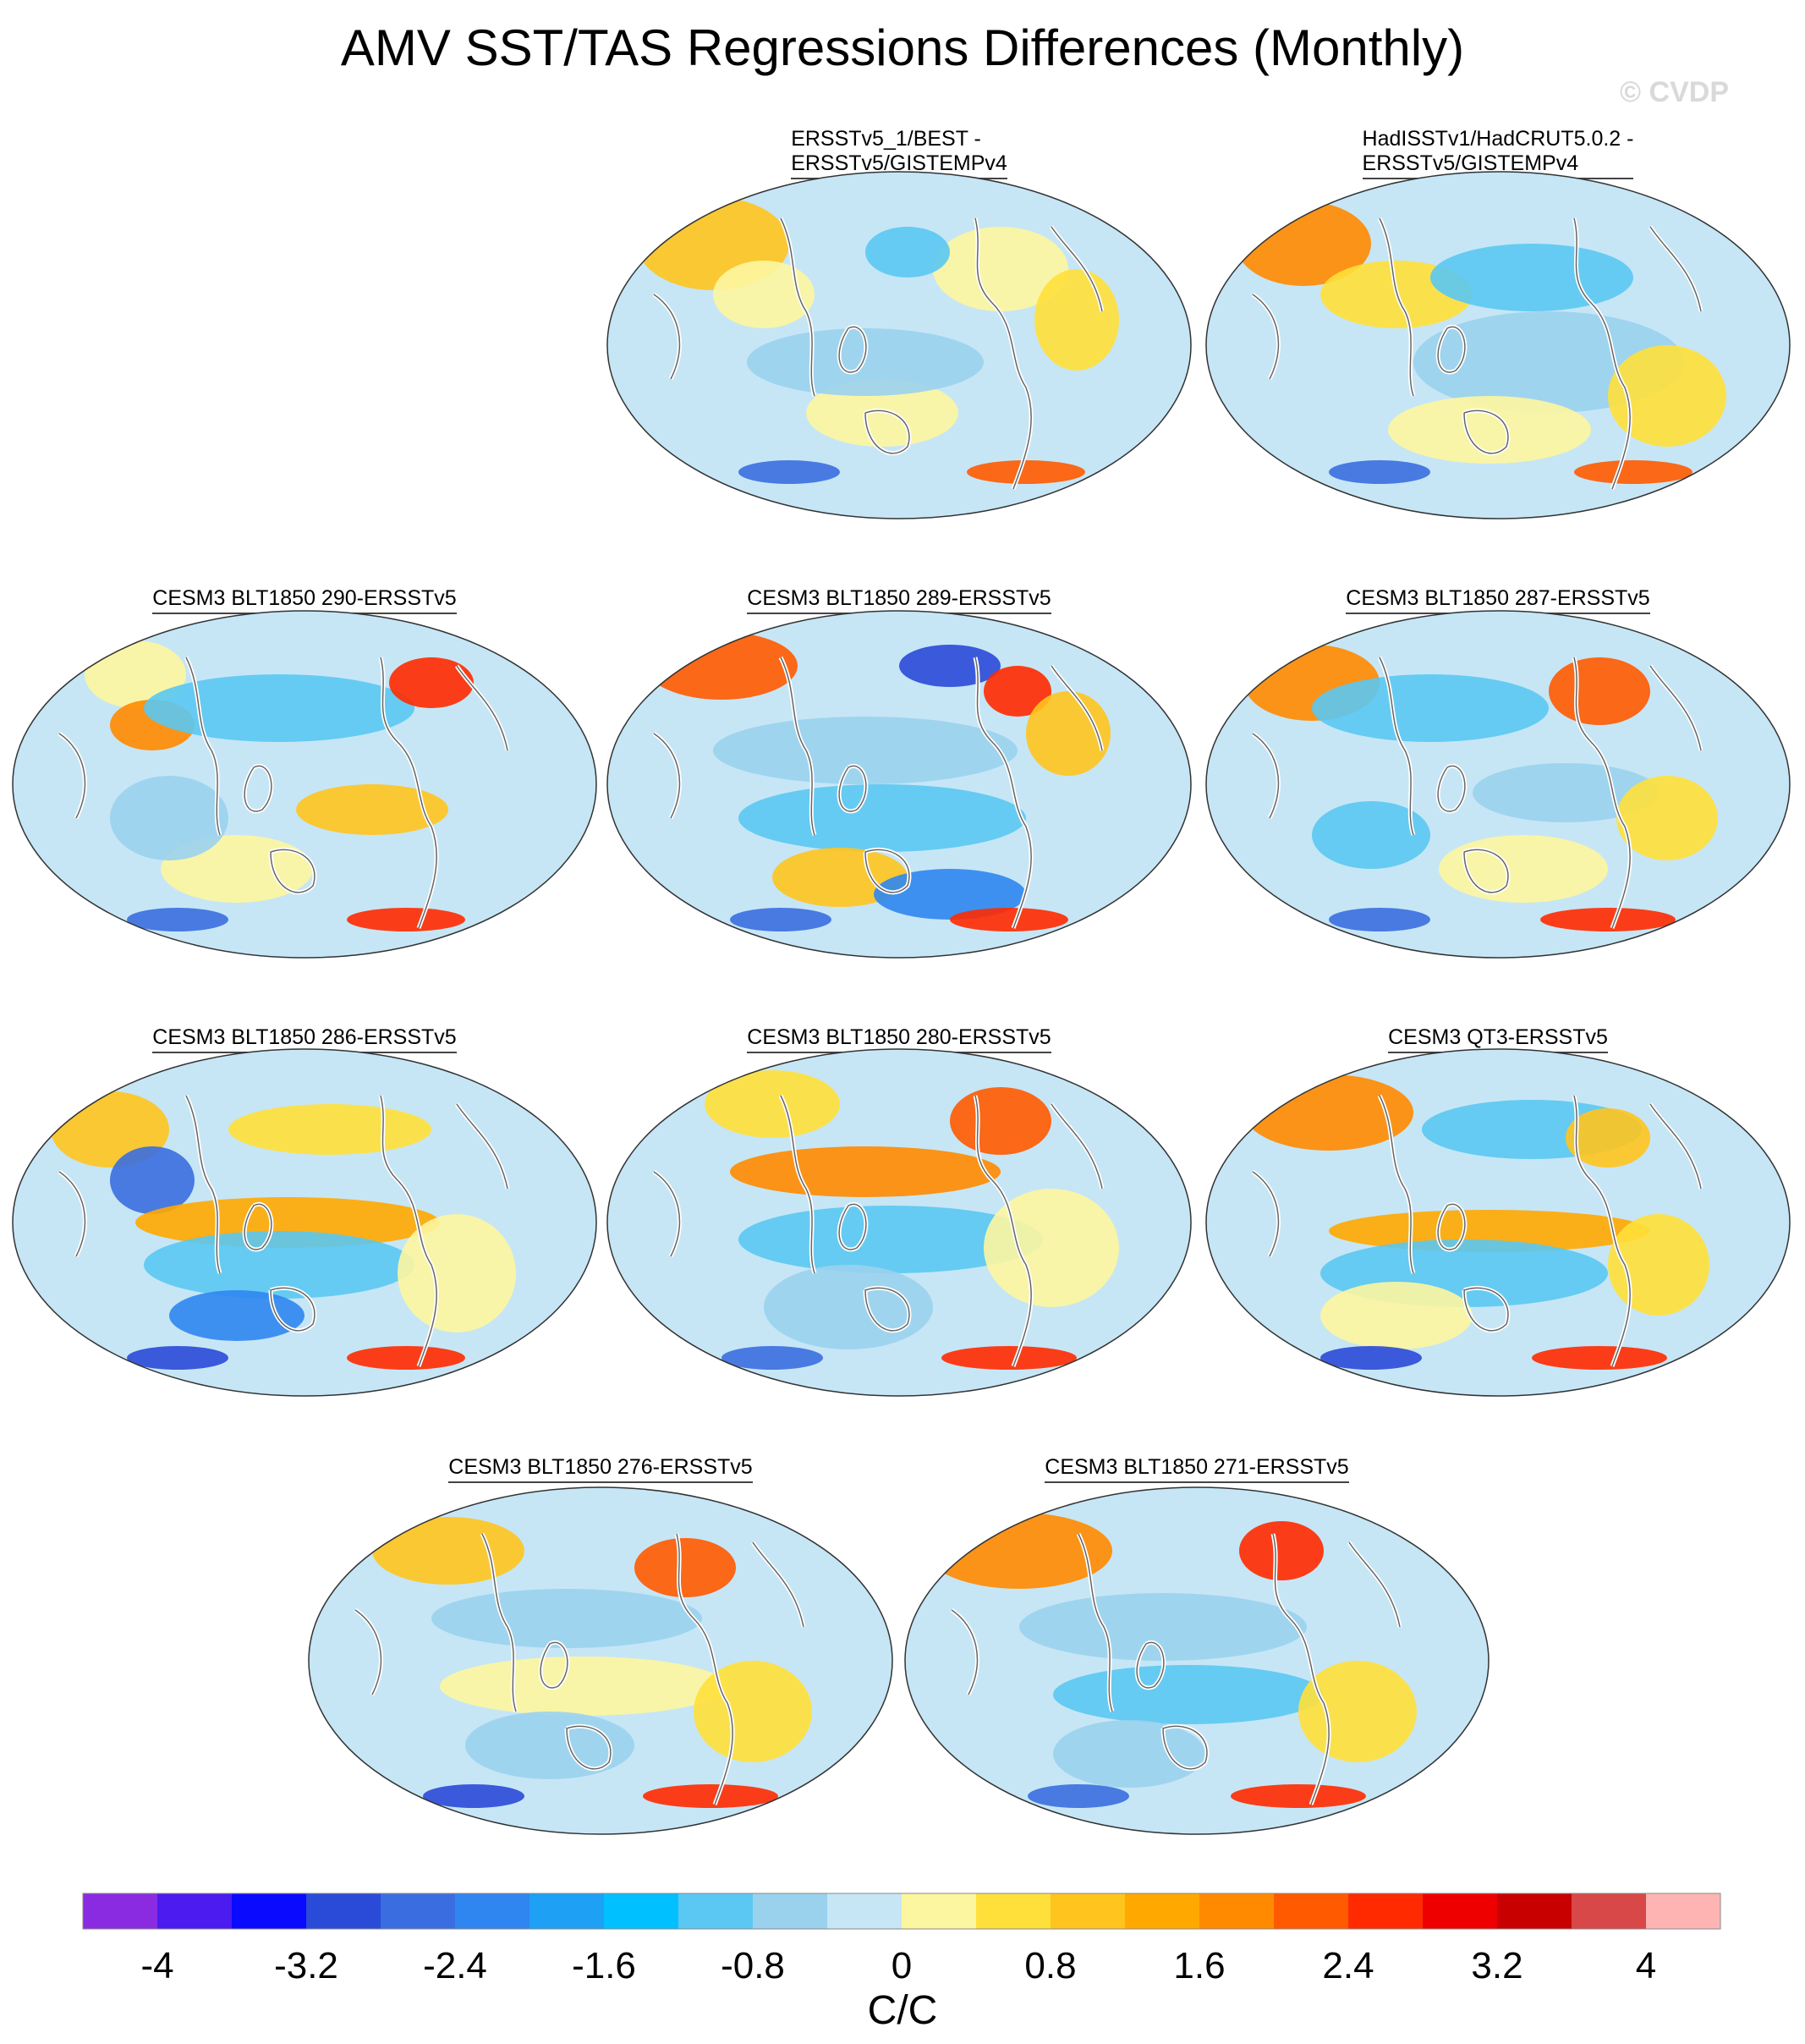  I want to click on colorbar-tick-label: 0, so click(902, 1966).